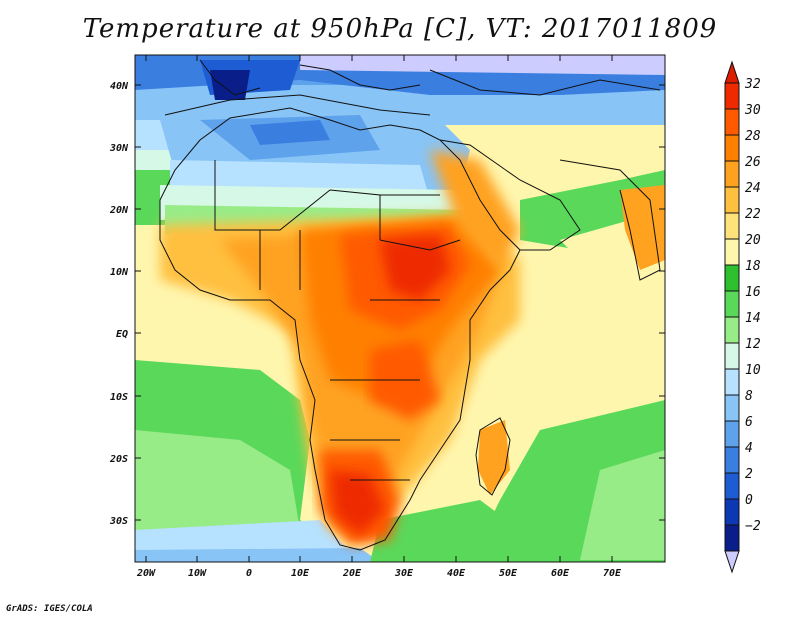 The width and height of the screenshot is (800, 618). What do you see at coordinates (752, 84) in the screenshot?
I see `colorbar-label: 32` at bounding box center [752, 84].